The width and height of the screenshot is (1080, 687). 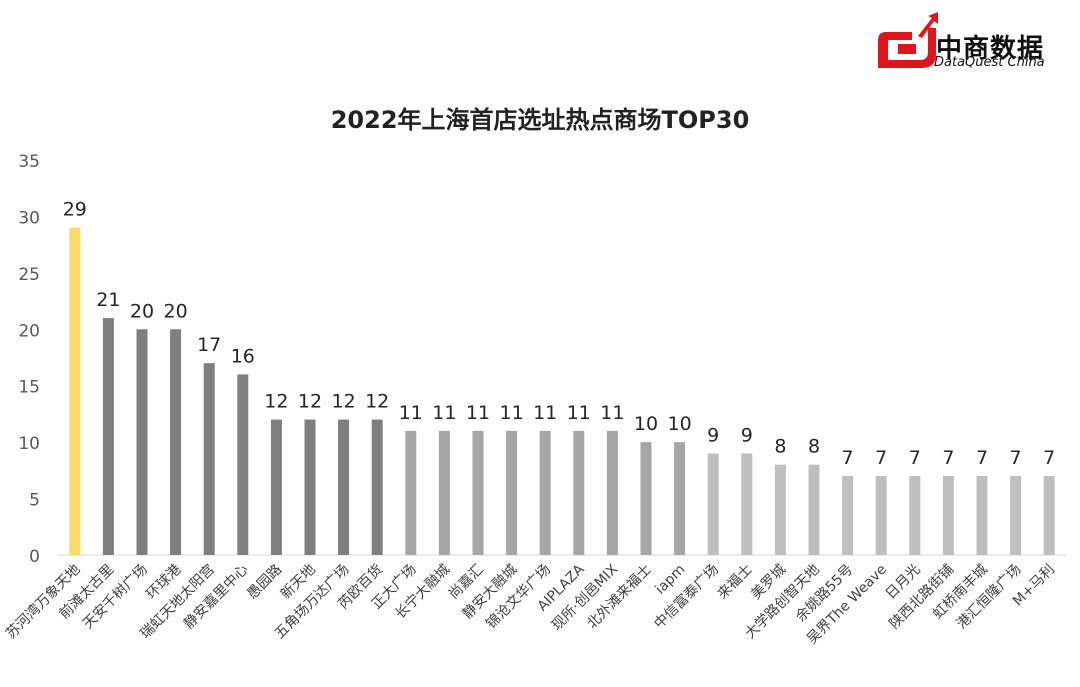 What do you see at coordinates (29, 331) in the screenshot?
I see `y-tick-label: 20` at bounding box center [29, 331].